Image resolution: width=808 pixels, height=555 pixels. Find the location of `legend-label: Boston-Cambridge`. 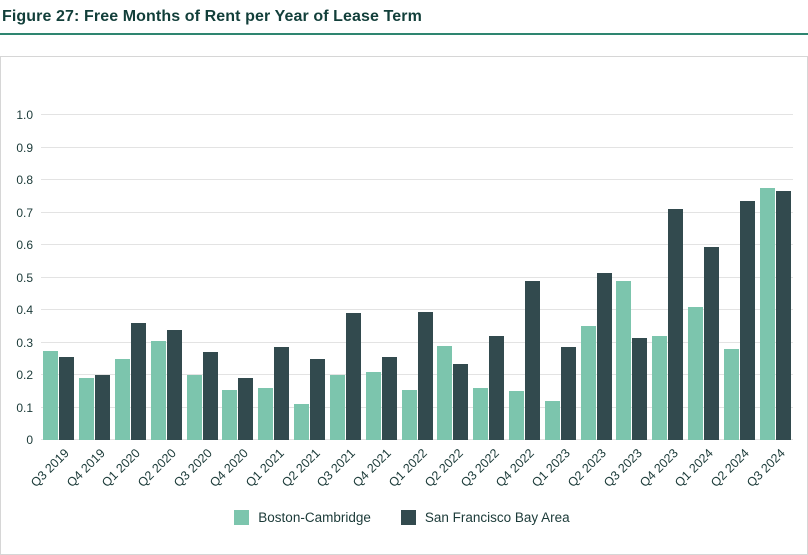

legend-label: Boston-Cambridge is located at coordinates (314, 517).